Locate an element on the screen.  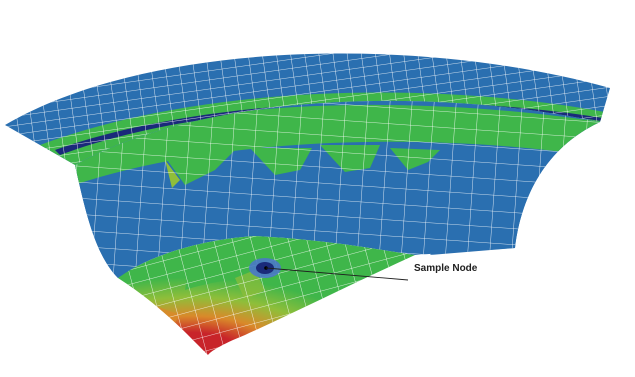
sample-node-label: Sample Node is located at coordinates (446, 268).